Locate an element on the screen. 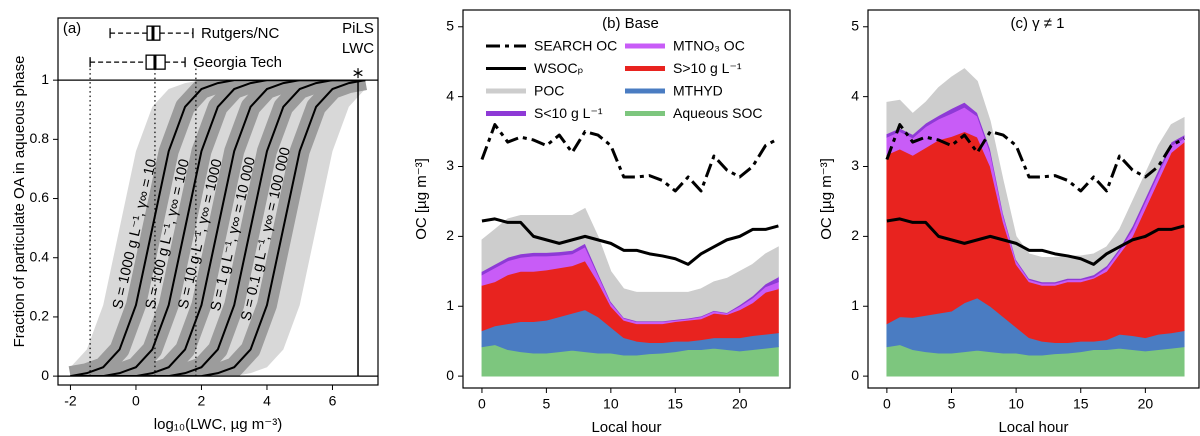 The image size is (1200, 436). x-tick-label: 2 is located at coordinates (202, 401).